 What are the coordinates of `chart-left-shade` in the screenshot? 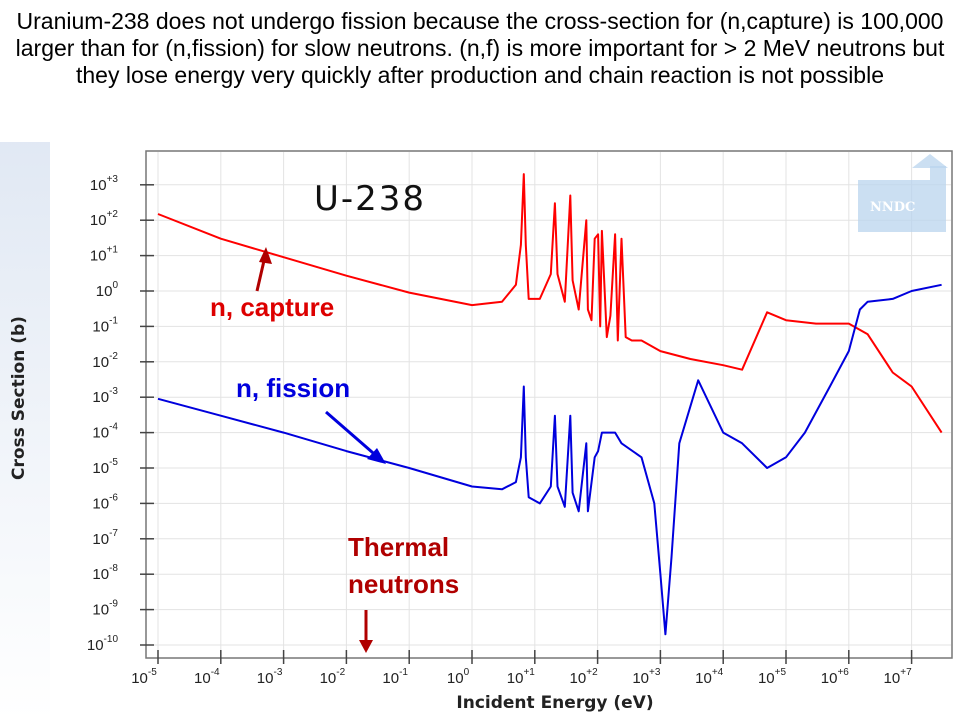 It's located at (25, 431).